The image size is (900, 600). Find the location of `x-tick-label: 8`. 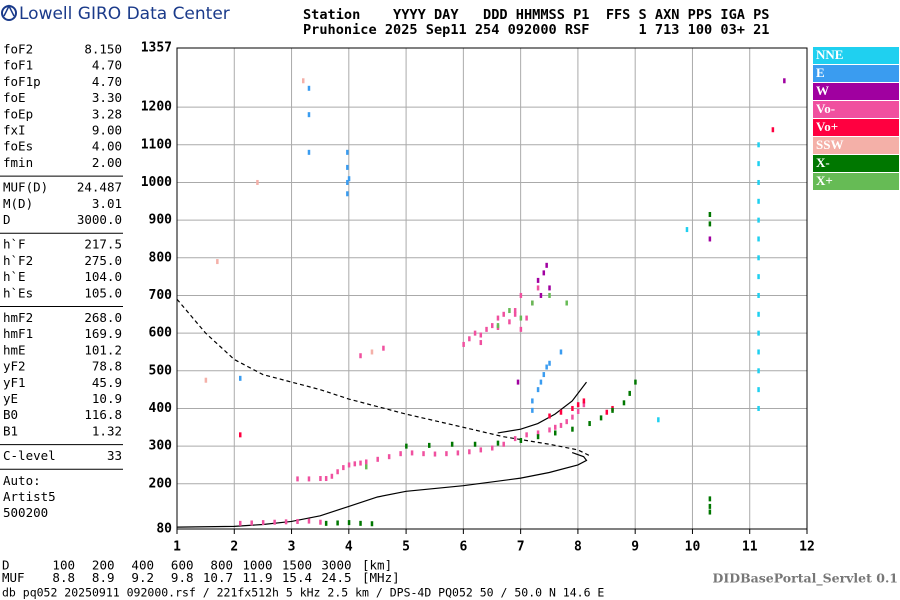

x-tick-label: 8 is located at coordinates (578, 547).